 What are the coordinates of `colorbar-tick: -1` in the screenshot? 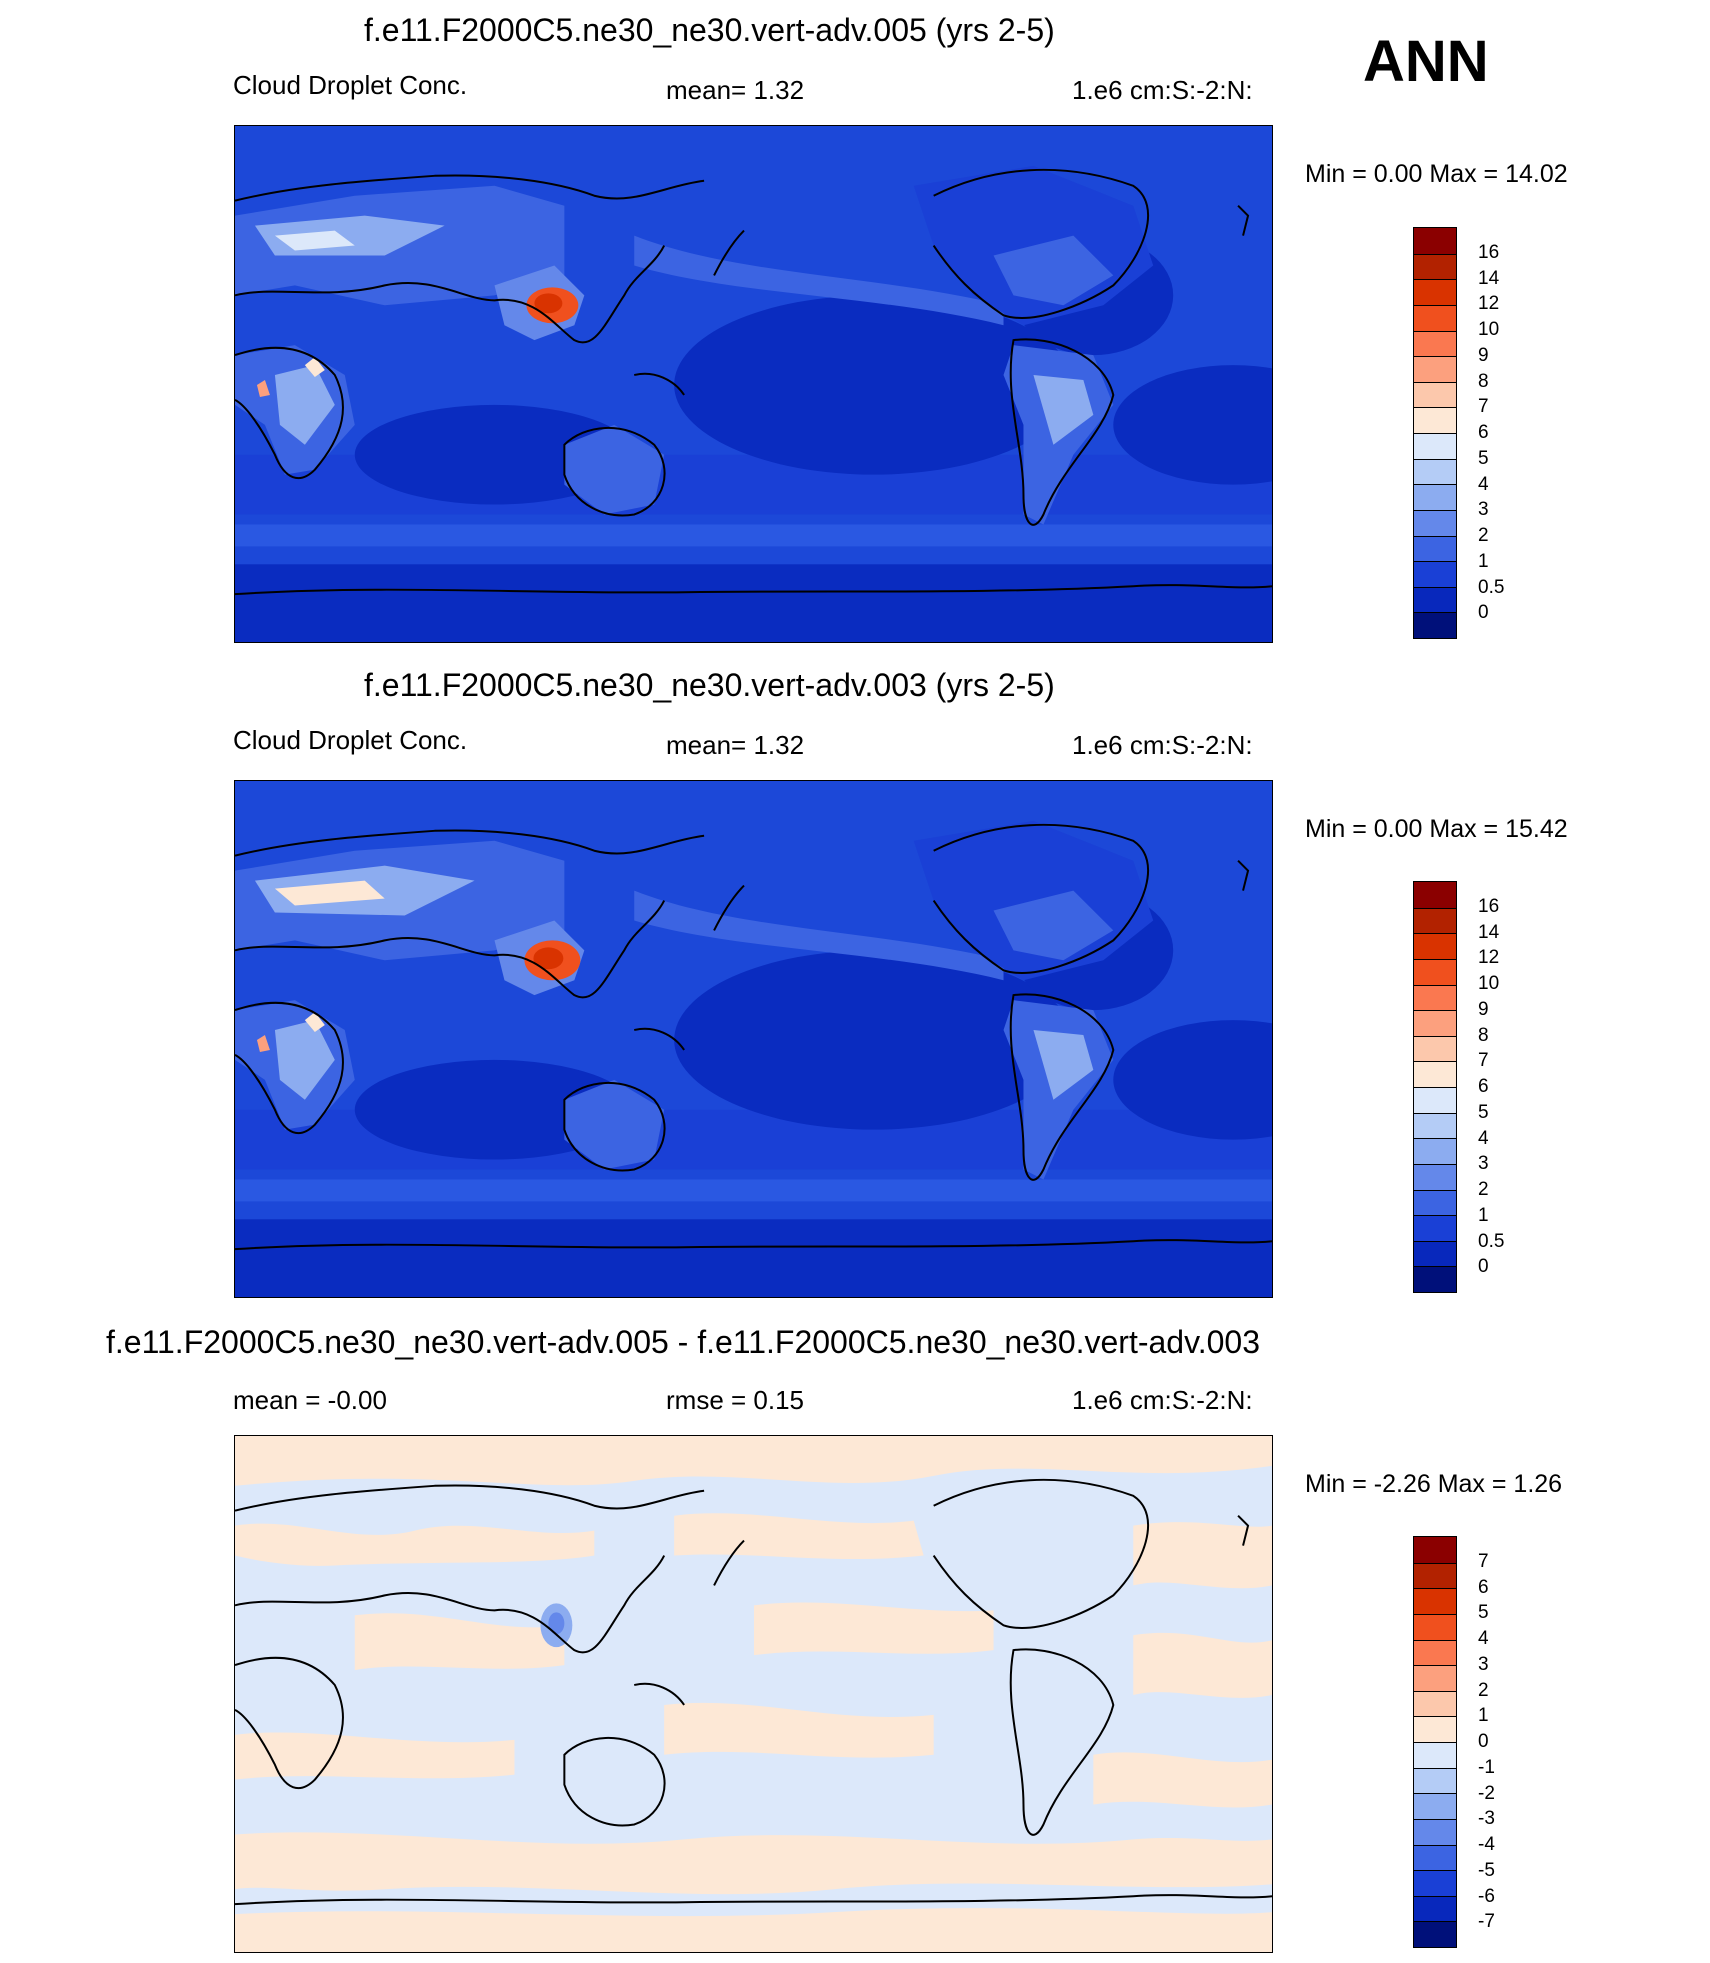 It's located at (1486, 1767).